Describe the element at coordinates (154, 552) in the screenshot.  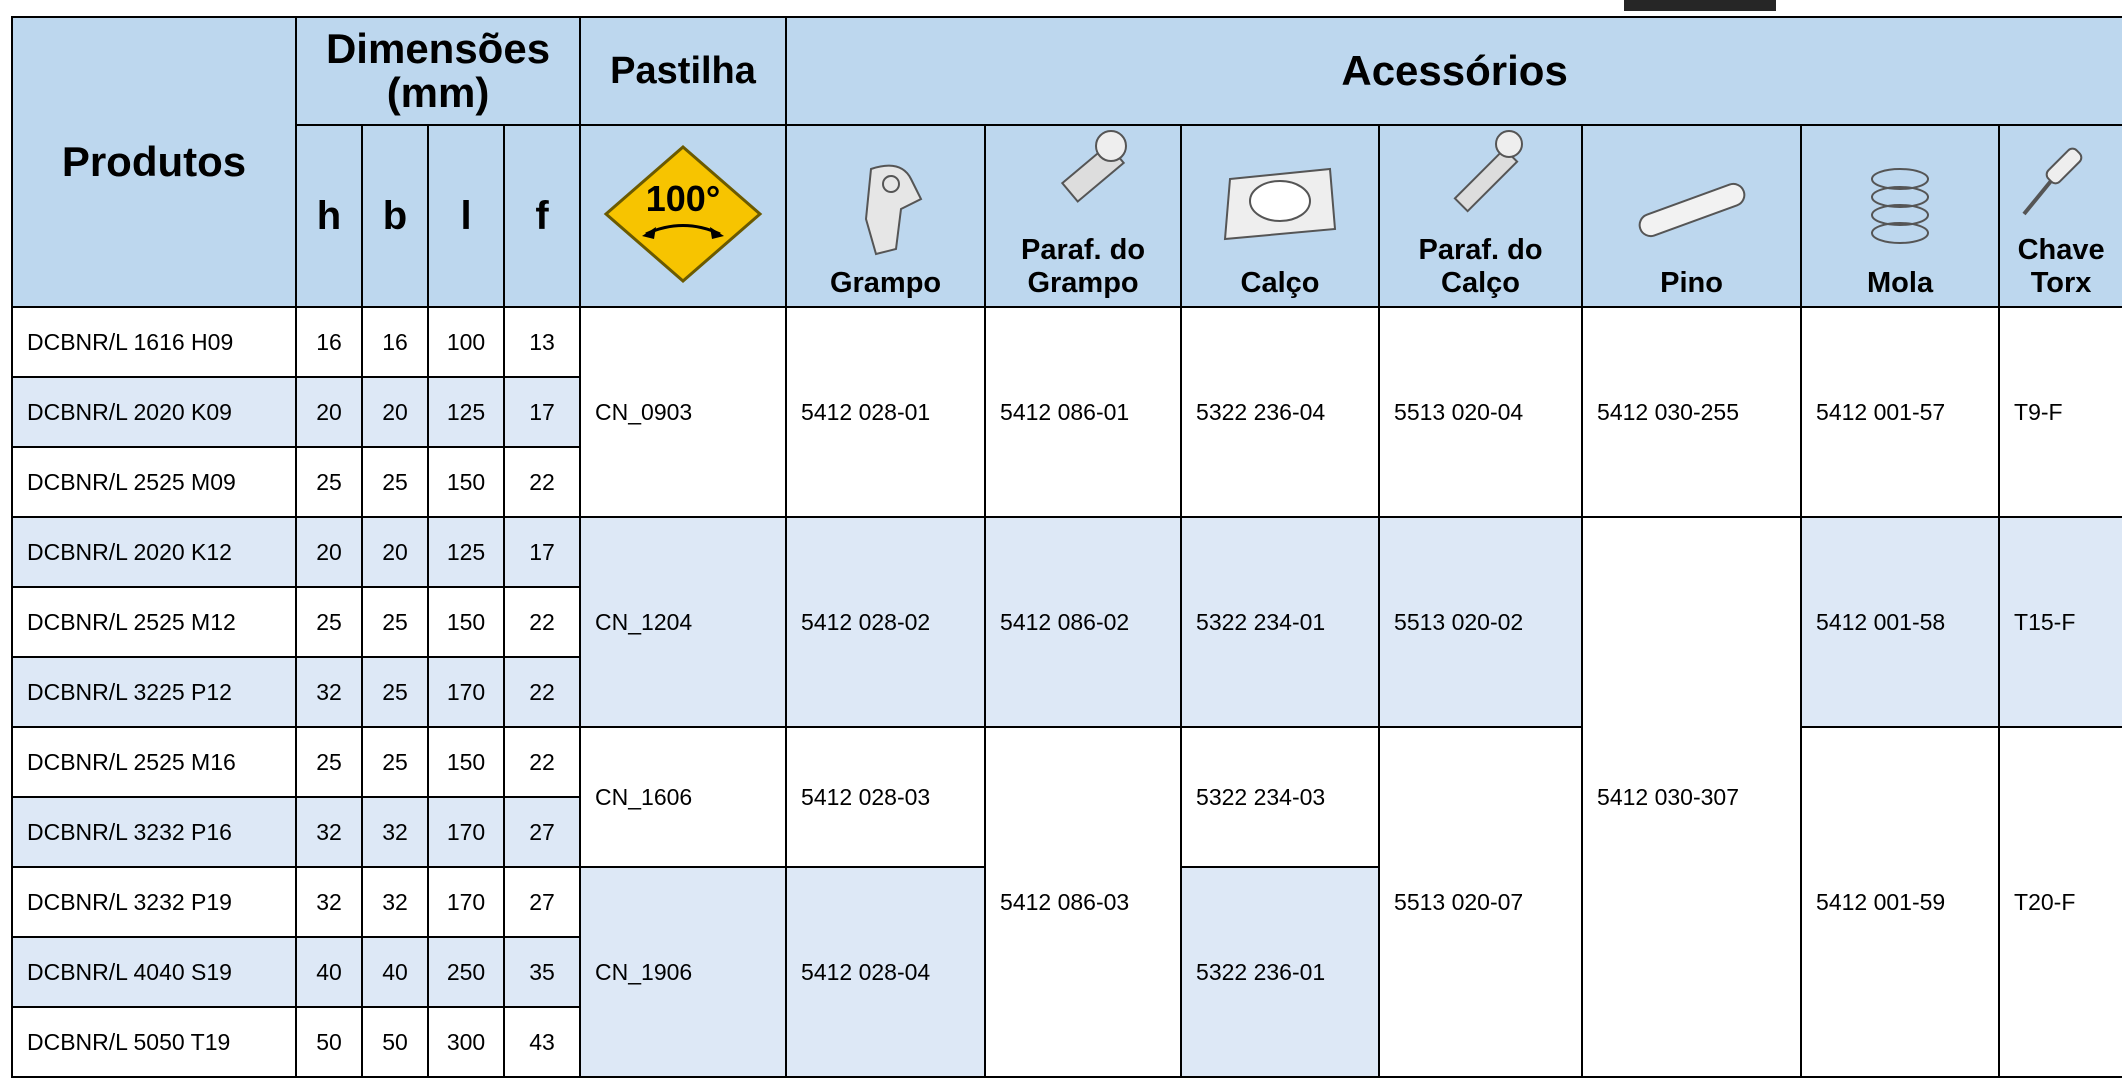
I see `product-cell: DCBNR/L 2020 K12` at that location.